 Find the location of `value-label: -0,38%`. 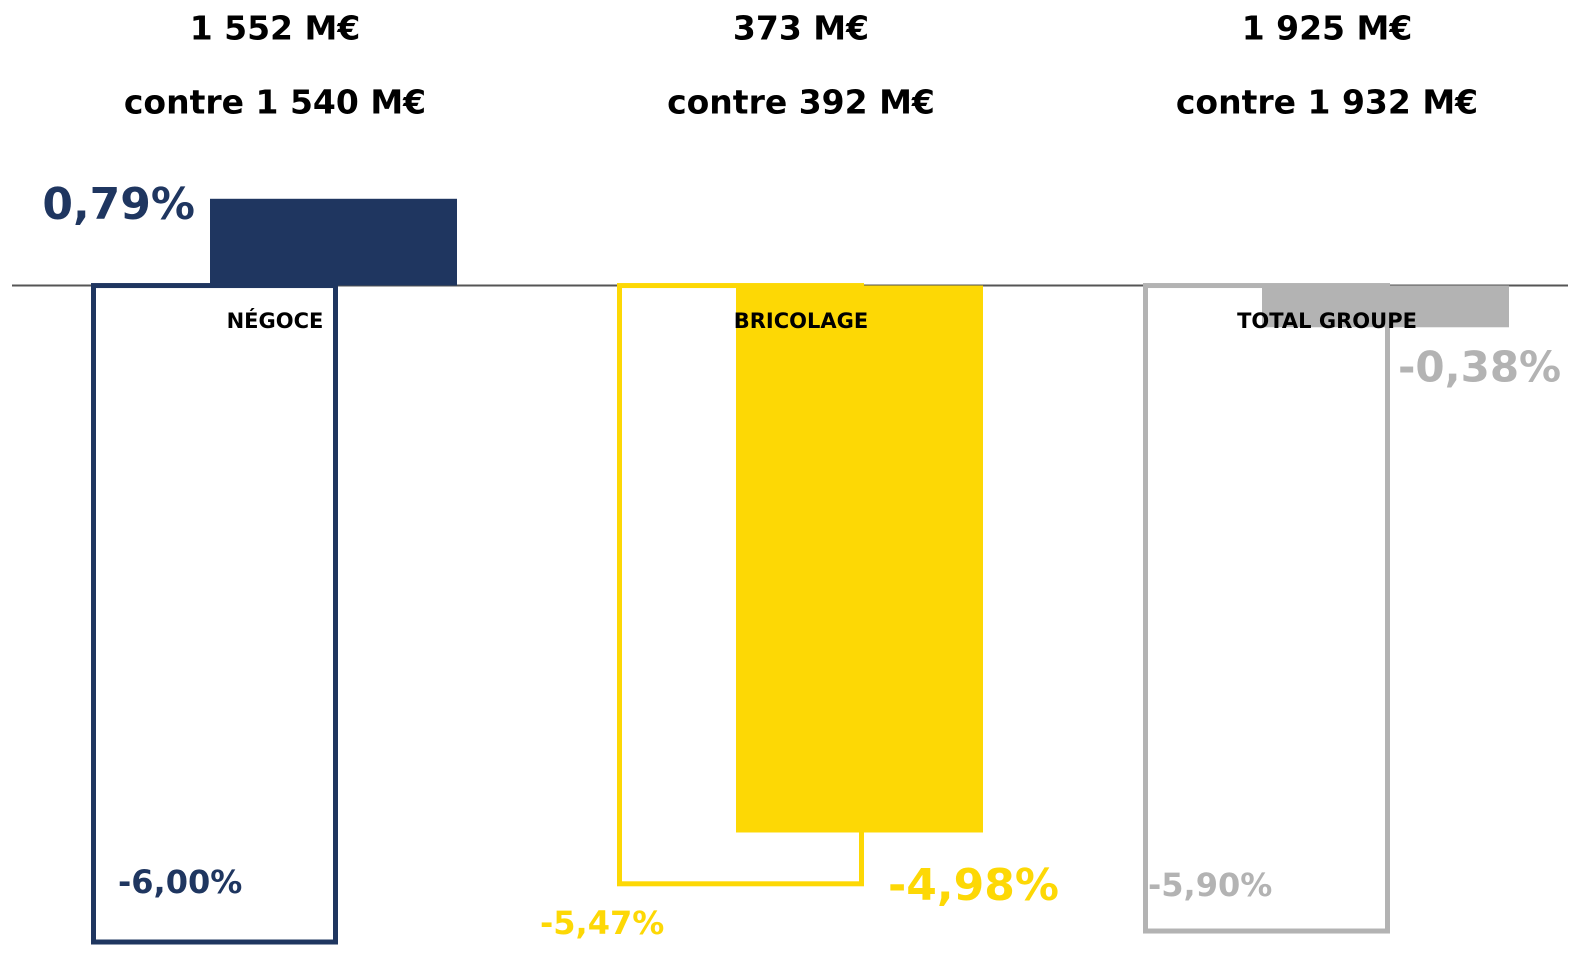

value-label: -0,38% is located at coordinates (1479, 367).